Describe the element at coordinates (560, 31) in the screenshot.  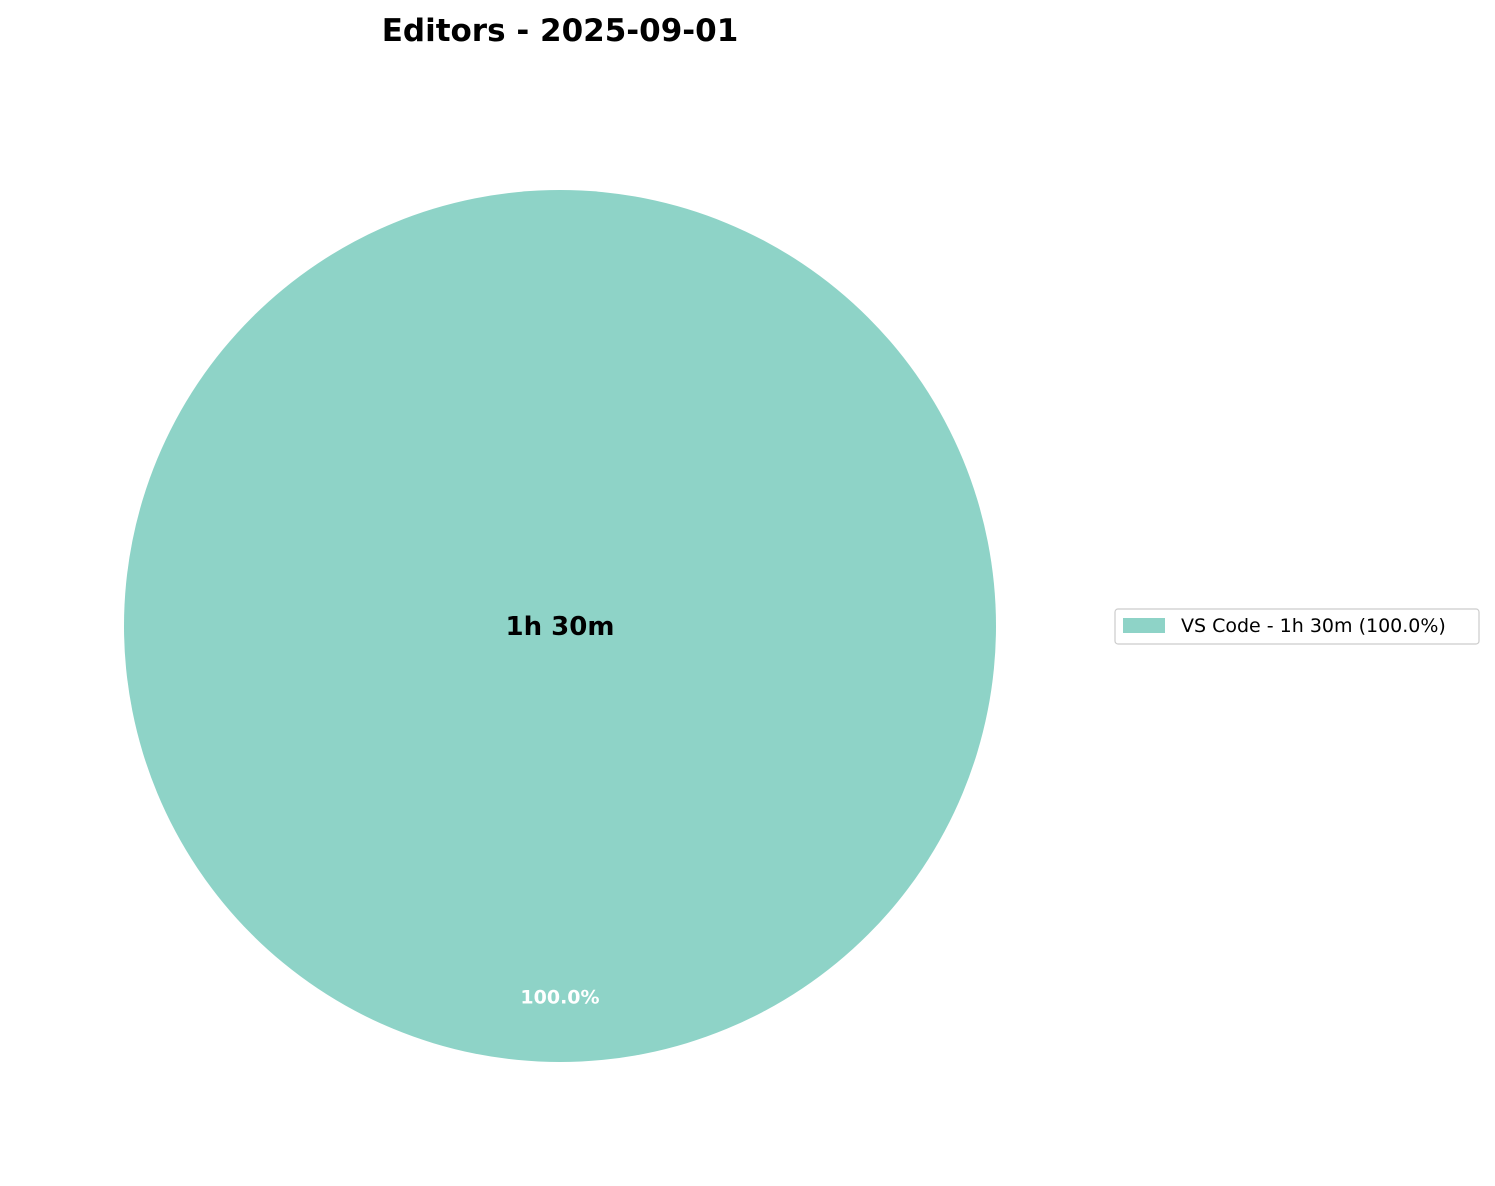
I see `chart-title: Editors - 2025-09-01` at that location.